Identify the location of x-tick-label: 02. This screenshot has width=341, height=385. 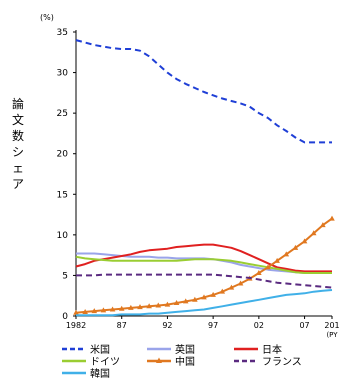
(259, 325).